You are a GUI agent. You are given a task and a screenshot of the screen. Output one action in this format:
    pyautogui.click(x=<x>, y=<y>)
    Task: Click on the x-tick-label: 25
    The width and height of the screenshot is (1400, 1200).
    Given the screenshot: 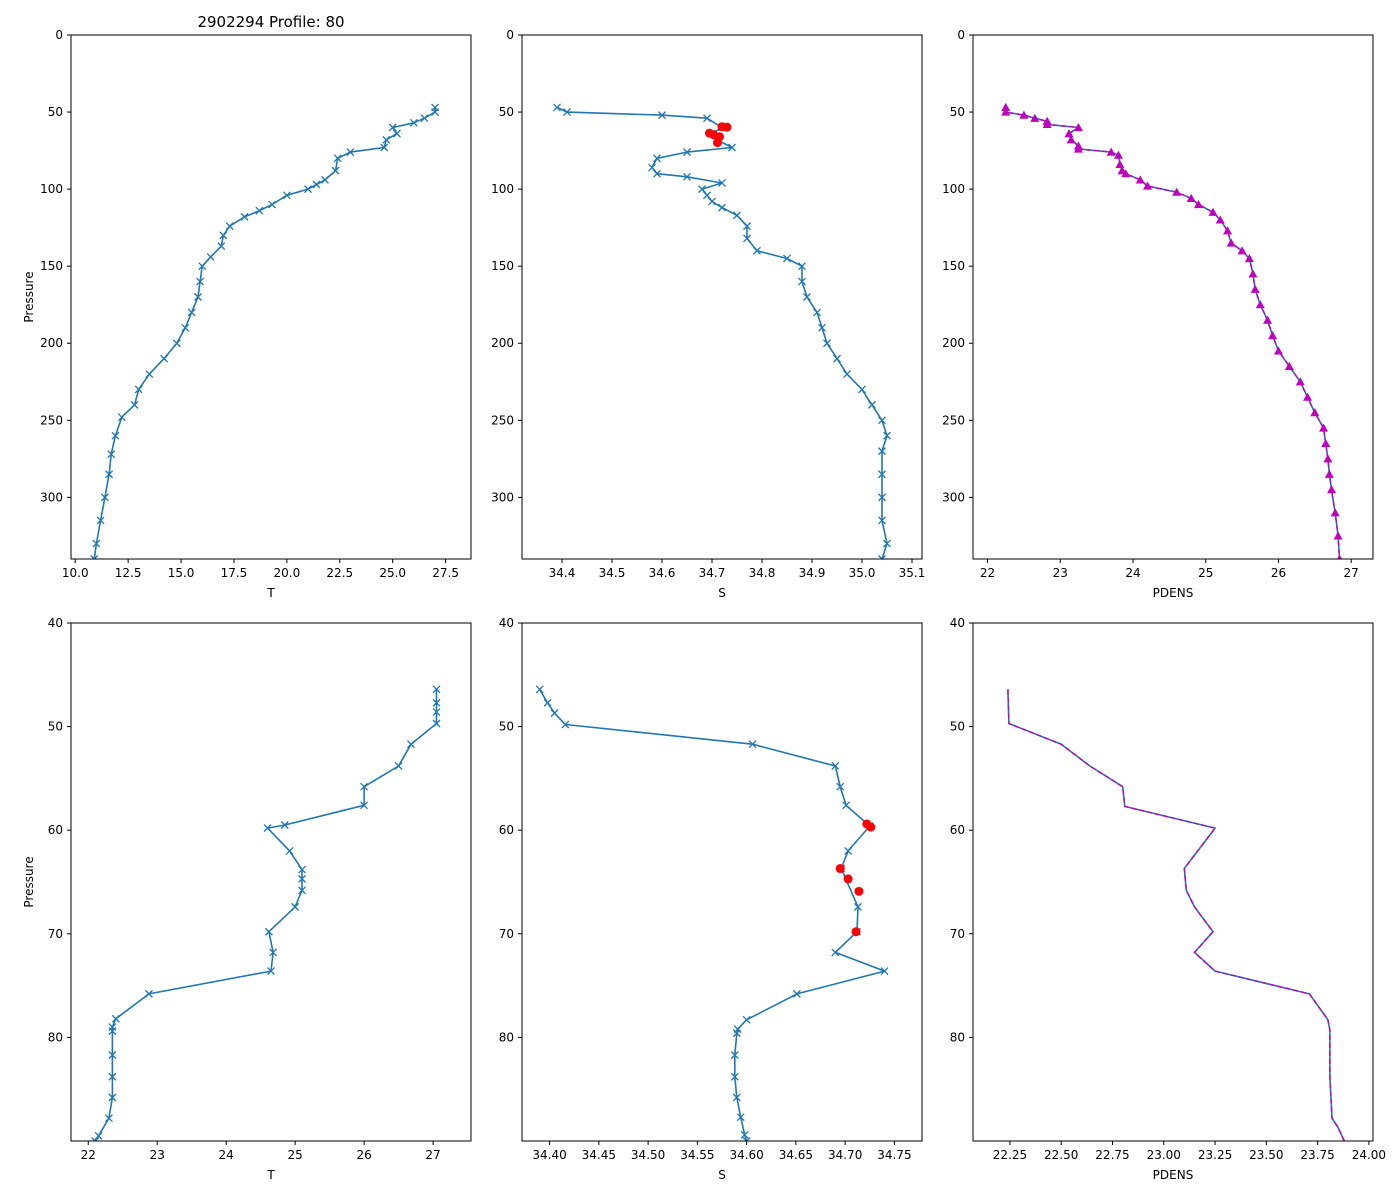 What is the action you would take?
    pyautogui.click(x=294, y=1155)
    